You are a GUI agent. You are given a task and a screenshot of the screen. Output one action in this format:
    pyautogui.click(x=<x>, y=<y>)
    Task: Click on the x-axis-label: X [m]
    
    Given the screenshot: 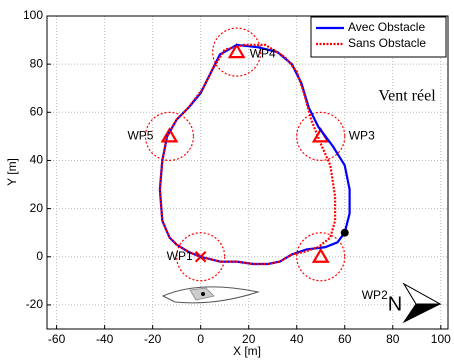 What is the action you would take?
    pyautogui.click(x=247, y=351)
    